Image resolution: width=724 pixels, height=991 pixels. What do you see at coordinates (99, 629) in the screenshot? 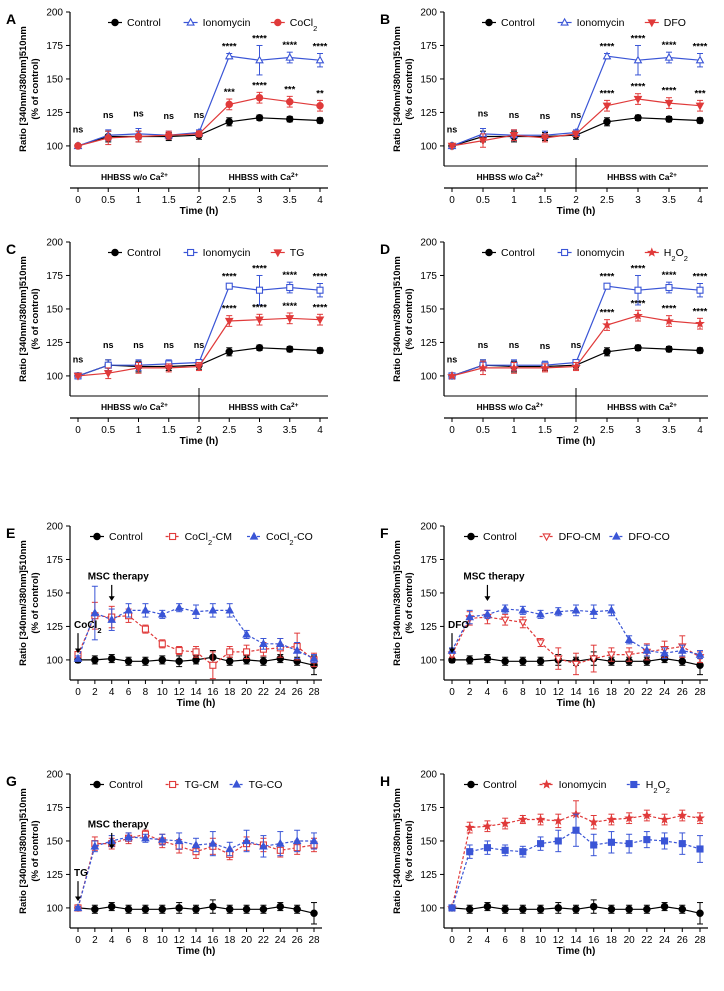
I see `treatment-label-part: 2` at bounding box center [99, 629].